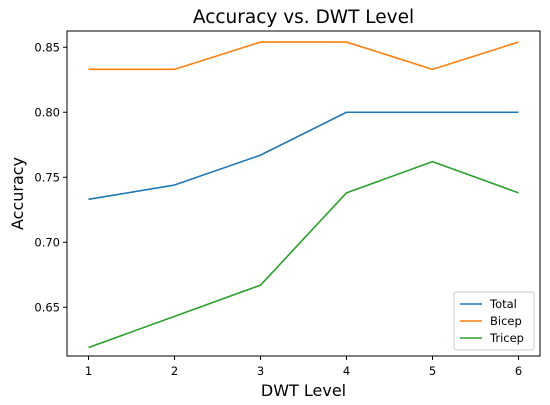 The width and height of the screenshot is (550, 405). What do you see at coordinates (503, 304) in the screenshot?
I see `legend-label-total: Total` at bounding box center [503, 304].